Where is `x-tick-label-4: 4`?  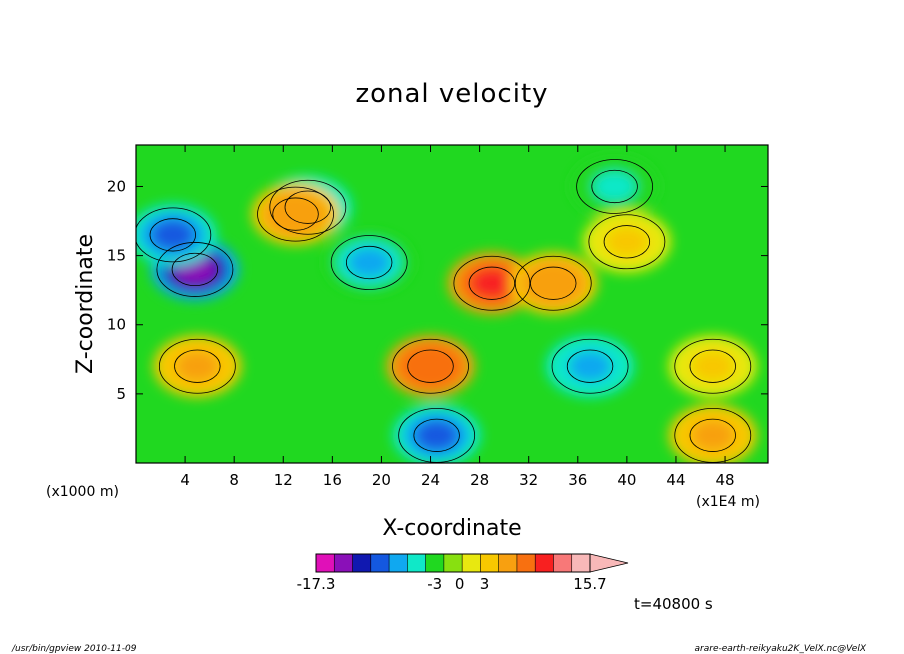 x-tick-label-4: 4 is located at coordinates (185, 480).